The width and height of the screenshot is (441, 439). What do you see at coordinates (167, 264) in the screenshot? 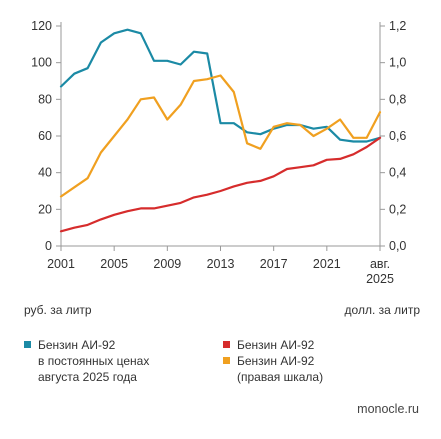
I see `x-tick-label: 2009` at bounding box center [167, 264].